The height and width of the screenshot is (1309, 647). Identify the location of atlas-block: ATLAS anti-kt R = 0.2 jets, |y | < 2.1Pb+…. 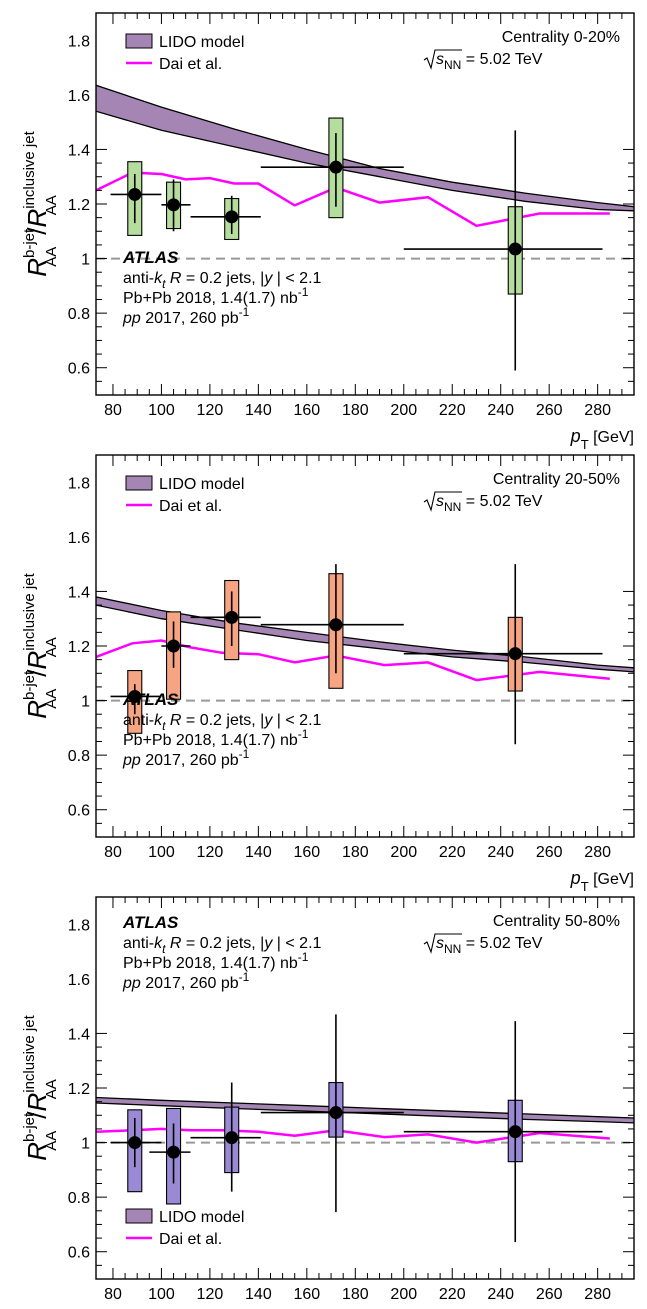
(222, 287).